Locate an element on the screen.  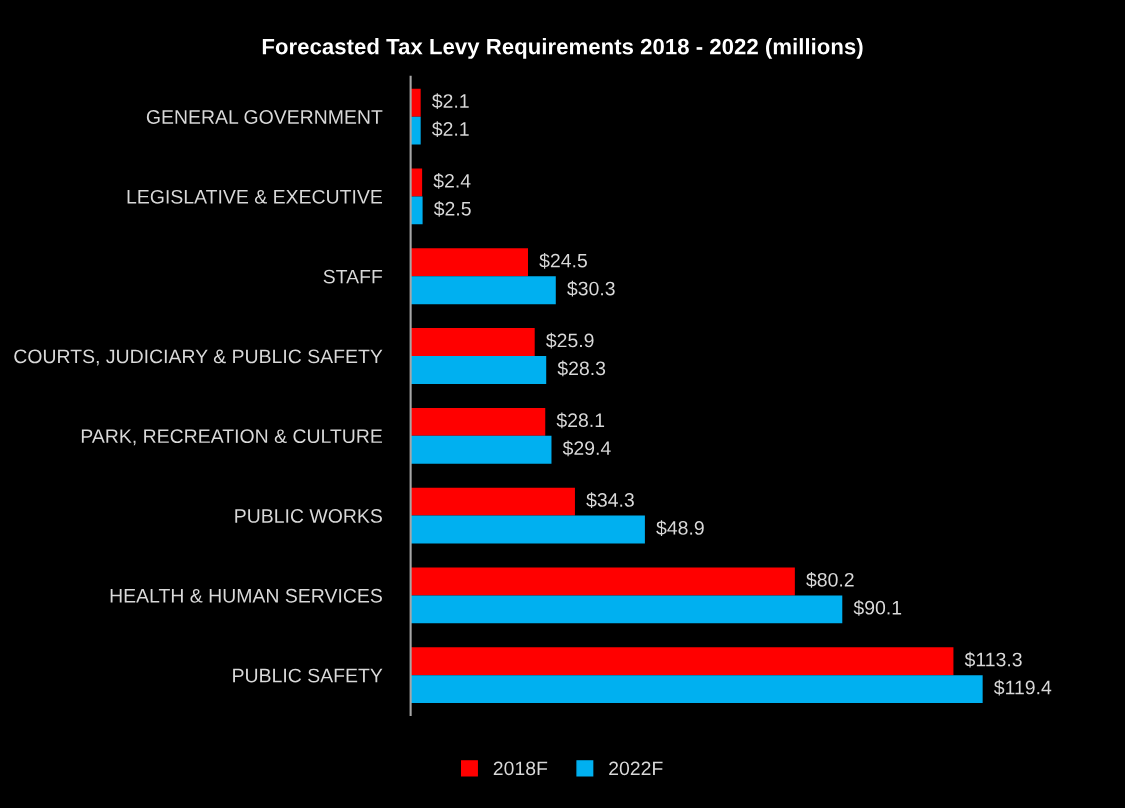
legend-label: 2018F is located at coordinates (520, 768).